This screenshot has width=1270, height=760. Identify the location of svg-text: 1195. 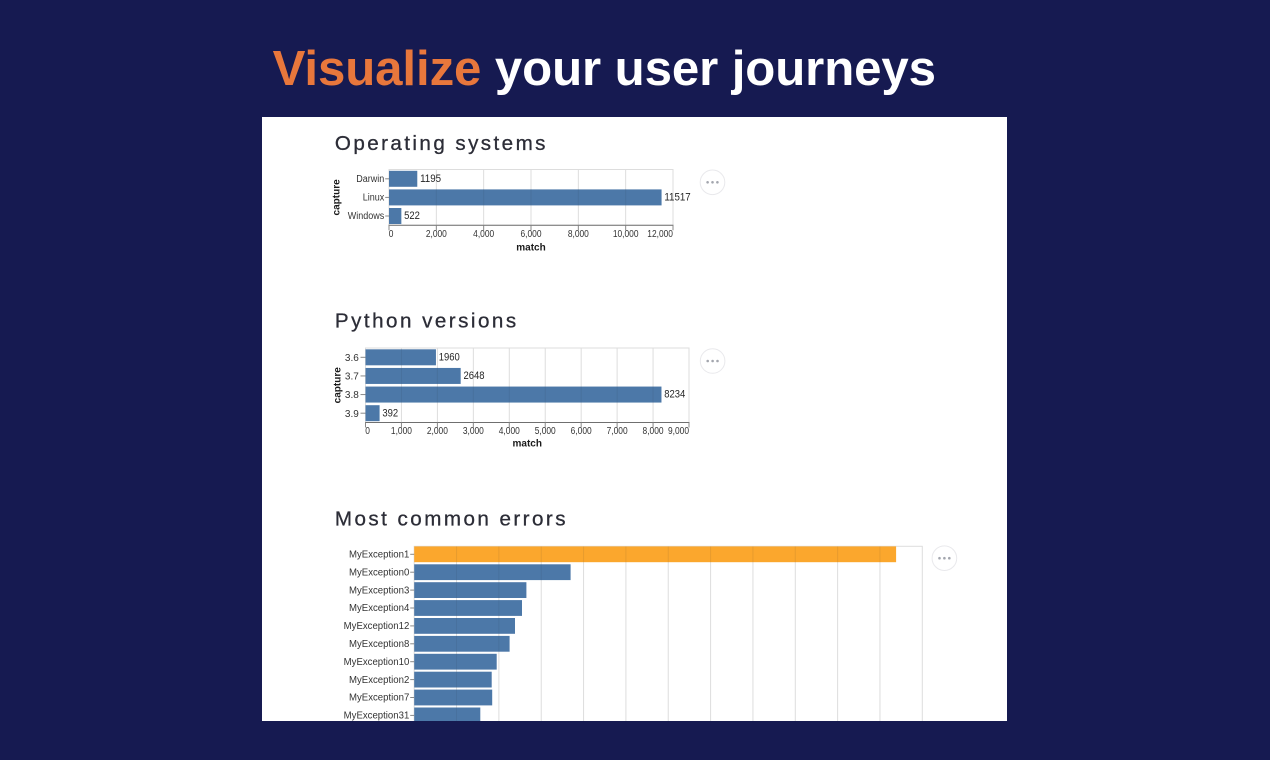
(430, 179).